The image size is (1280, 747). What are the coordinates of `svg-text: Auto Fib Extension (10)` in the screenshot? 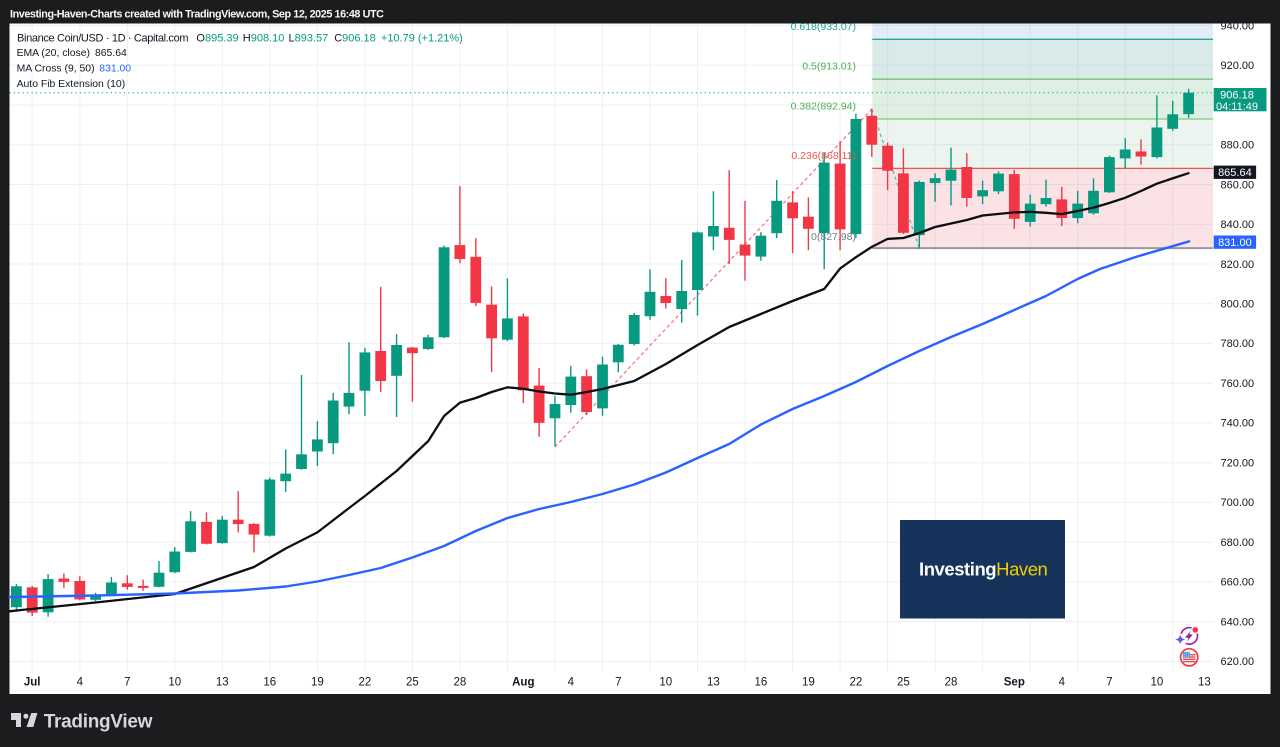 It's located at (71, 84).